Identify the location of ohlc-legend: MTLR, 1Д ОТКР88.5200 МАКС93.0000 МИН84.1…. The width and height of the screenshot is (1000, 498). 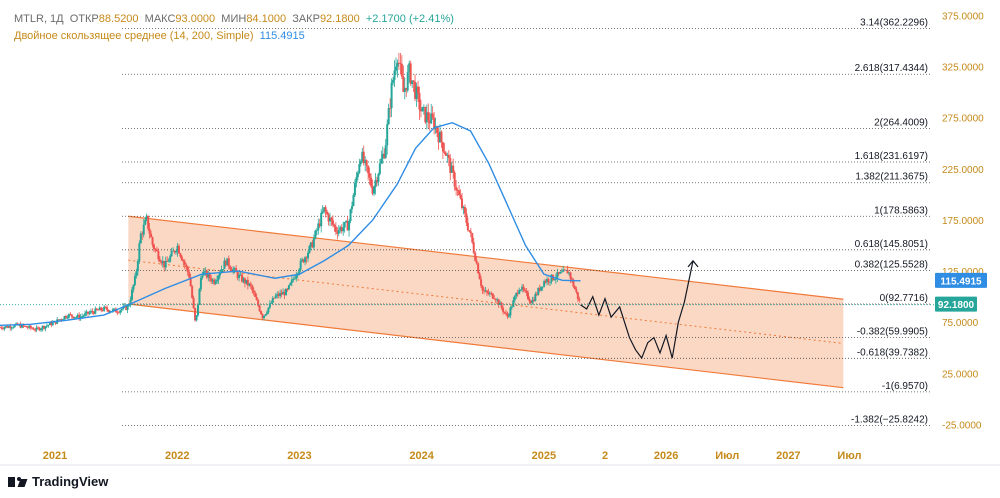
(234, 19).